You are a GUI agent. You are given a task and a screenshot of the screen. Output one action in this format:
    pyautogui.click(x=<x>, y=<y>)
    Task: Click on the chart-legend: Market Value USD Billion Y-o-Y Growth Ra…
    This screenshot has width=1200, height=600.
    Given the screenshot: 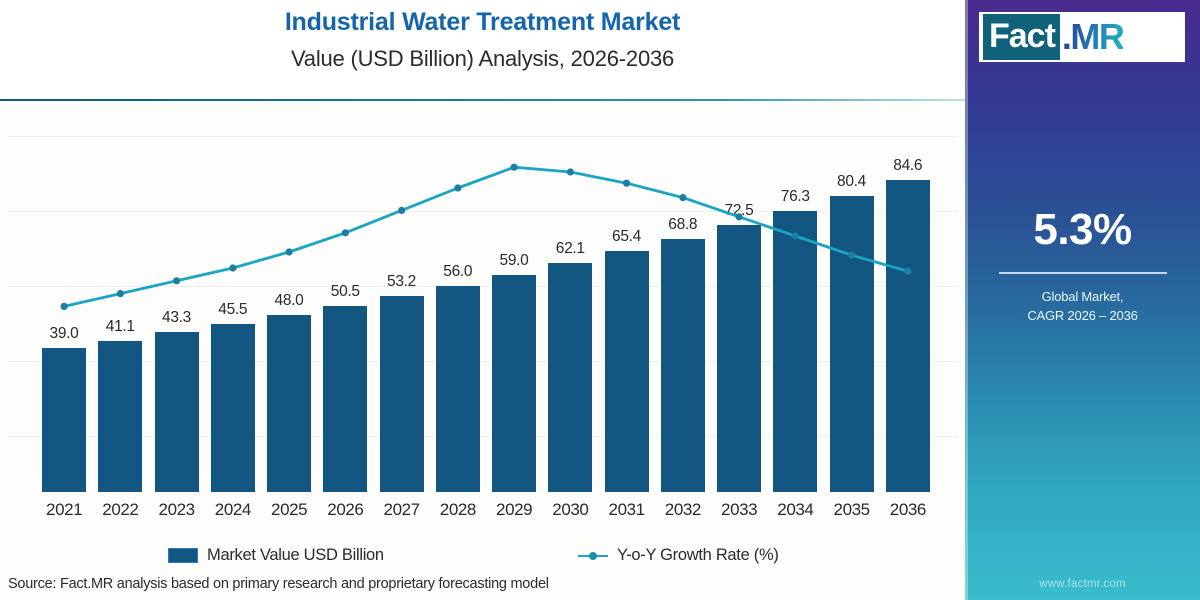 What is the action you would take?
    pyautogui.click(x=482, y=561)
    